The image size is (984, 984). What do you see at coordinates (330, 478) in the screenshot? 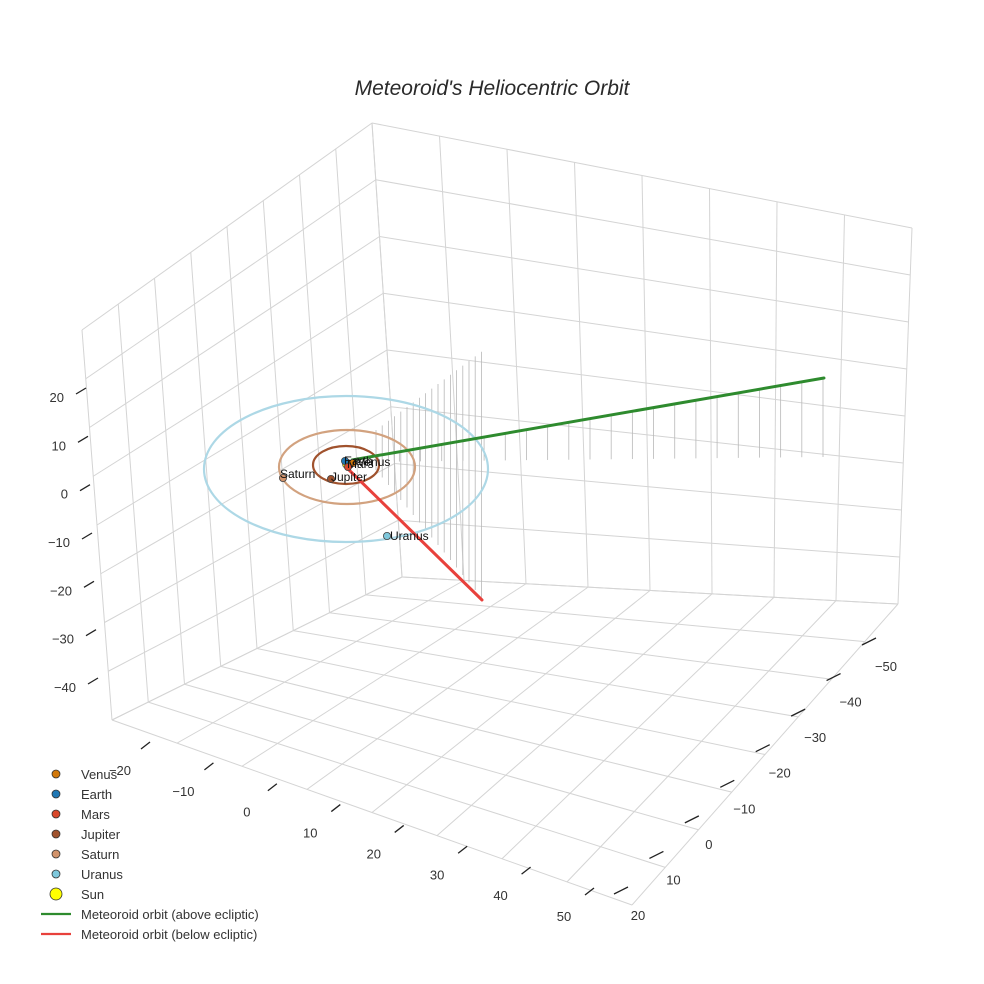
I see `jupiter-marker` at bounding box center [330, 478].